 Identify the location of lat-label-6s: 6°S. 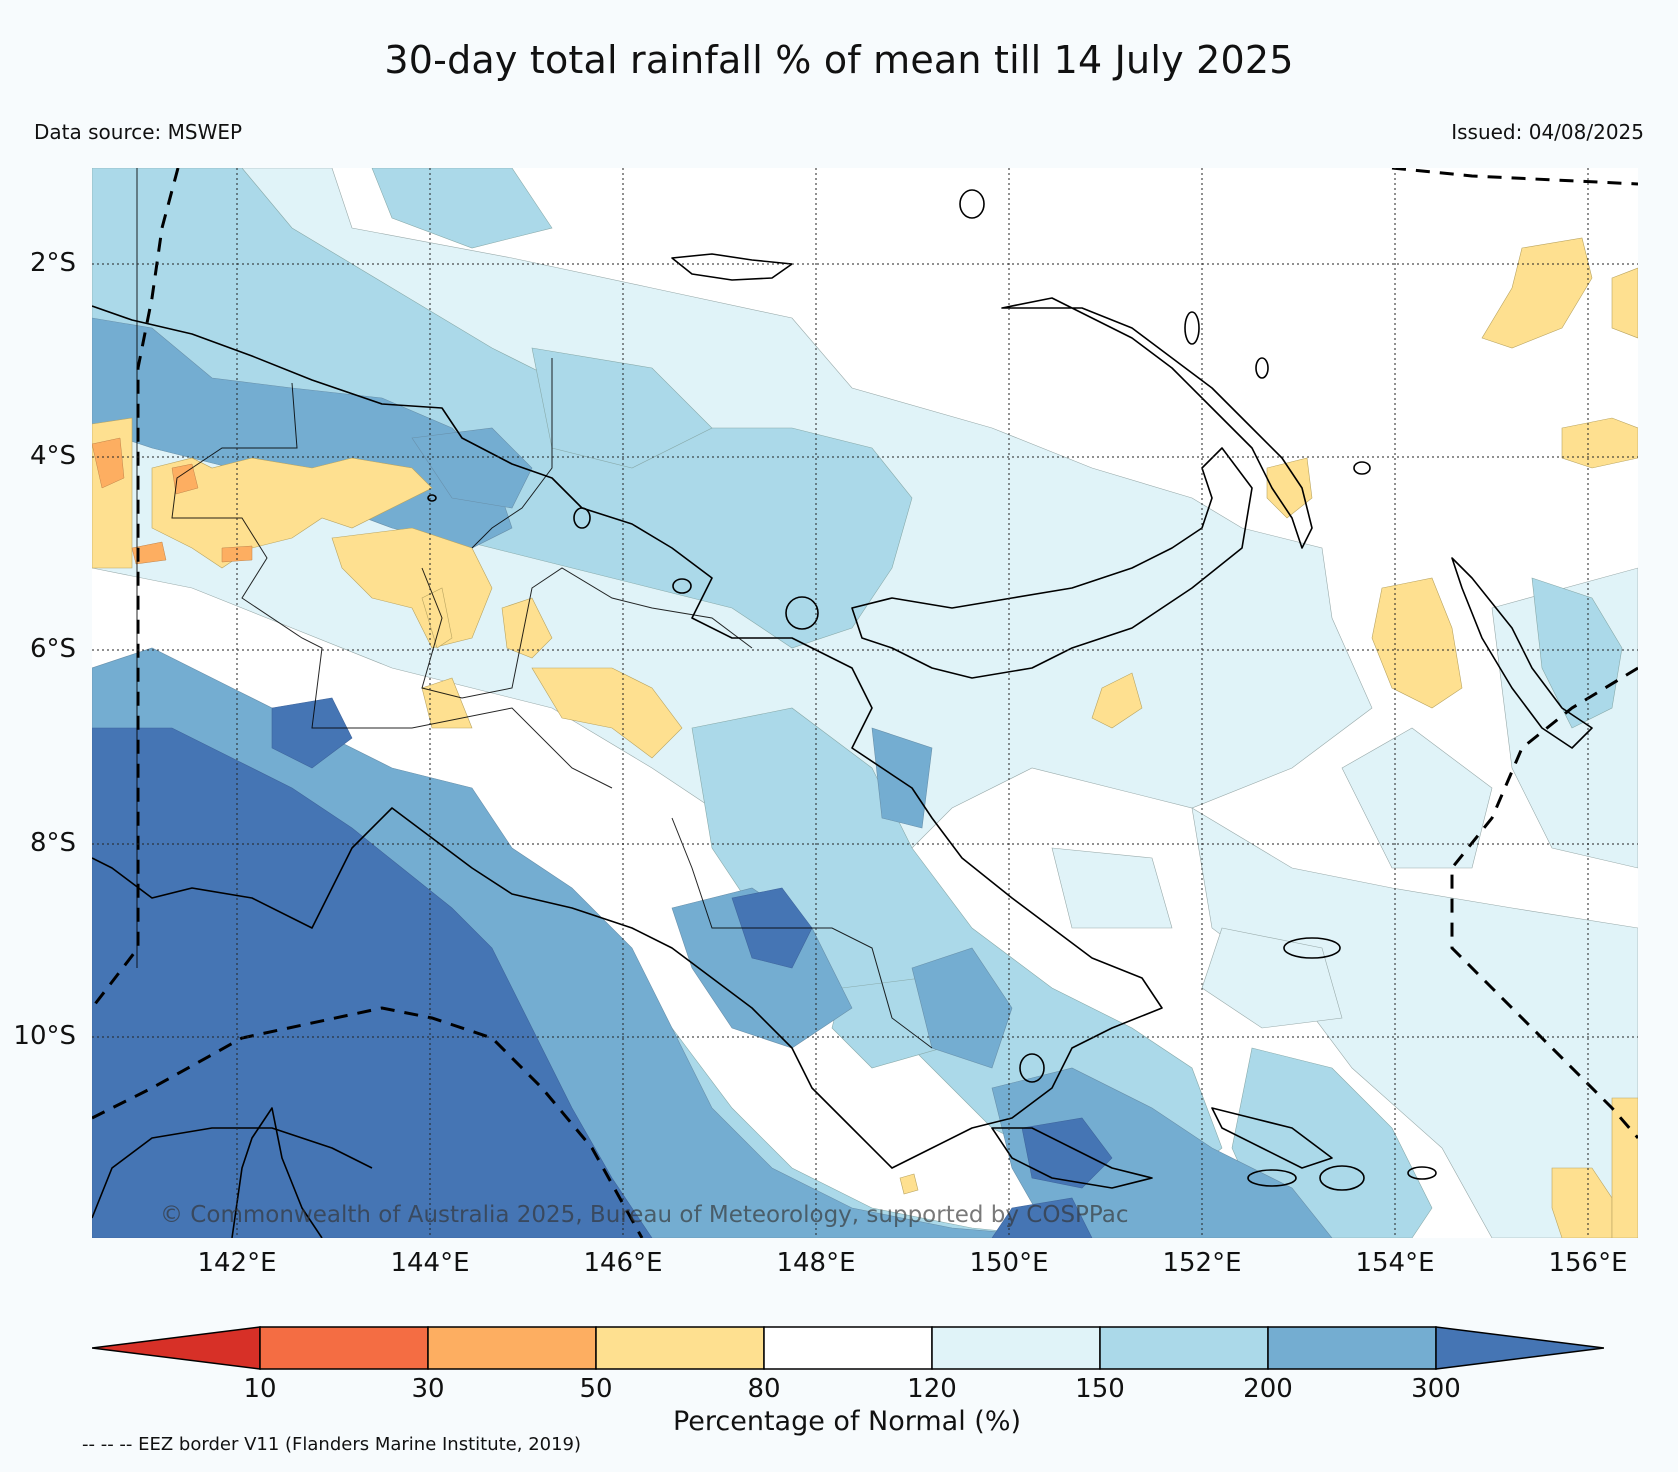
(52, 649).